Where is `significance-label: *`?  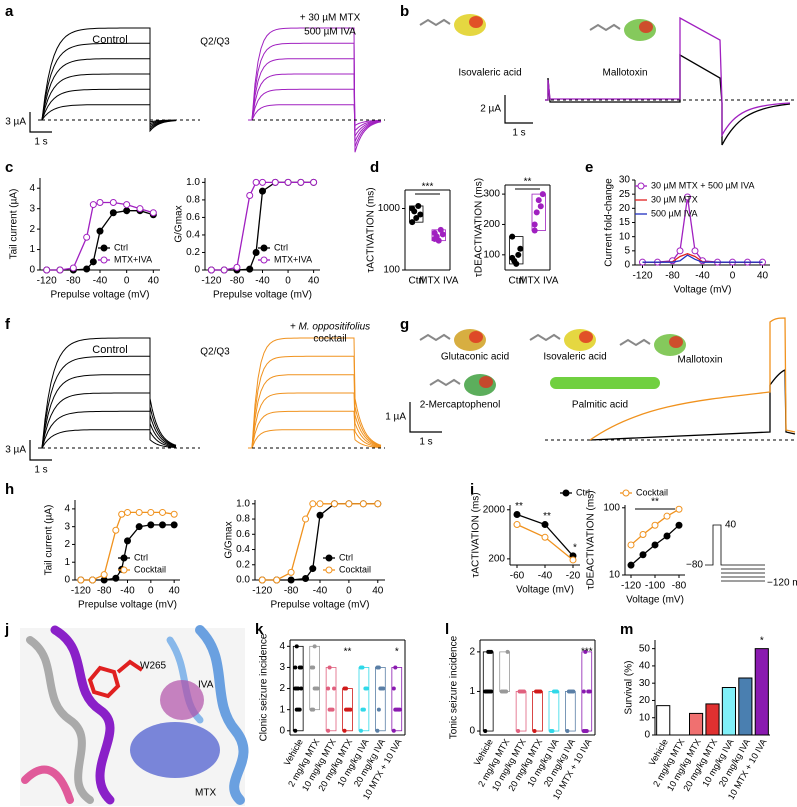 significance-label: * is located at coordinates (397, 652).